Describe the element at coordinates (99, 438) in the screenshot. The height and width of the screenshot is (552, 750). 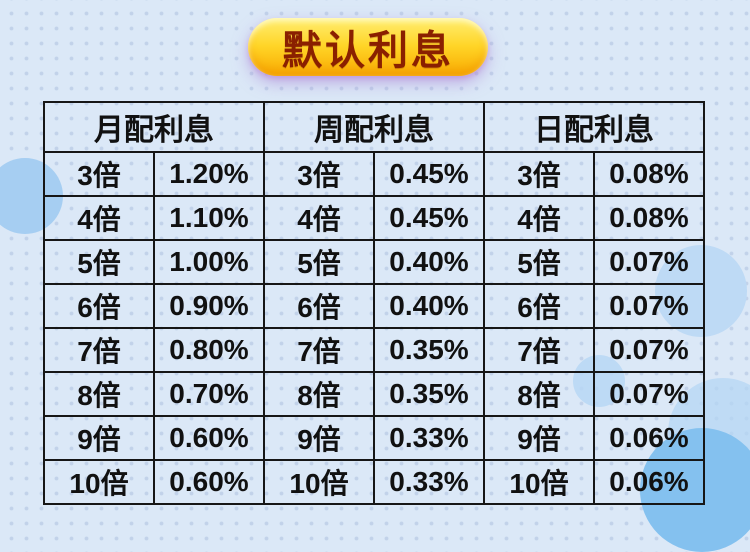
I see `monthly-multiplier: 9倍` at that location.